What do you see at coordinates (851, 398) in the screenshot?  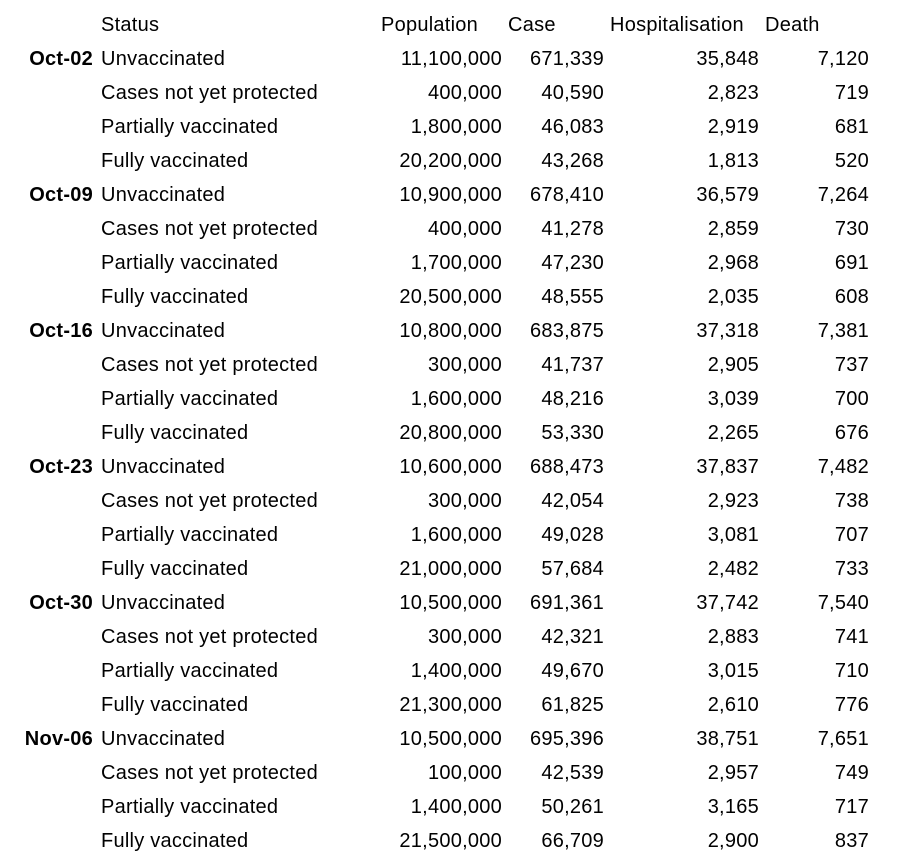 I see `death-cell: 700` at bounding box center [851, 398].